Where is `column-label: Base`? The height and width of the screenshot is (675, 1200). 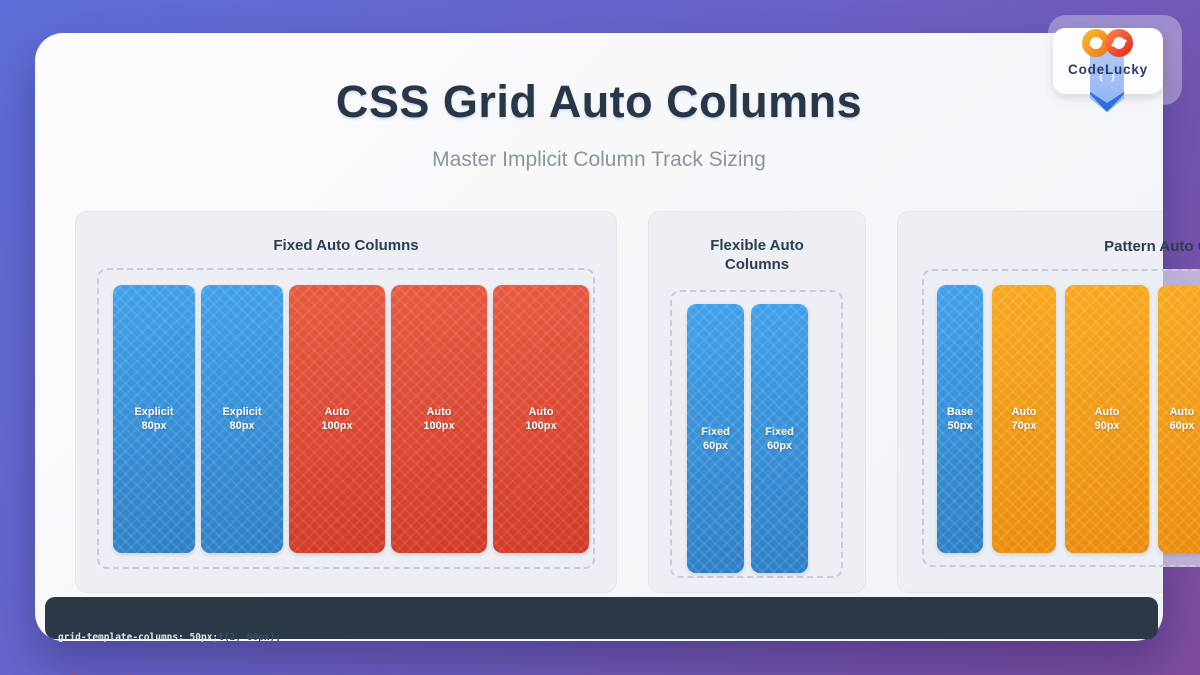
column-label: Base is located at coordinates (960, 412).